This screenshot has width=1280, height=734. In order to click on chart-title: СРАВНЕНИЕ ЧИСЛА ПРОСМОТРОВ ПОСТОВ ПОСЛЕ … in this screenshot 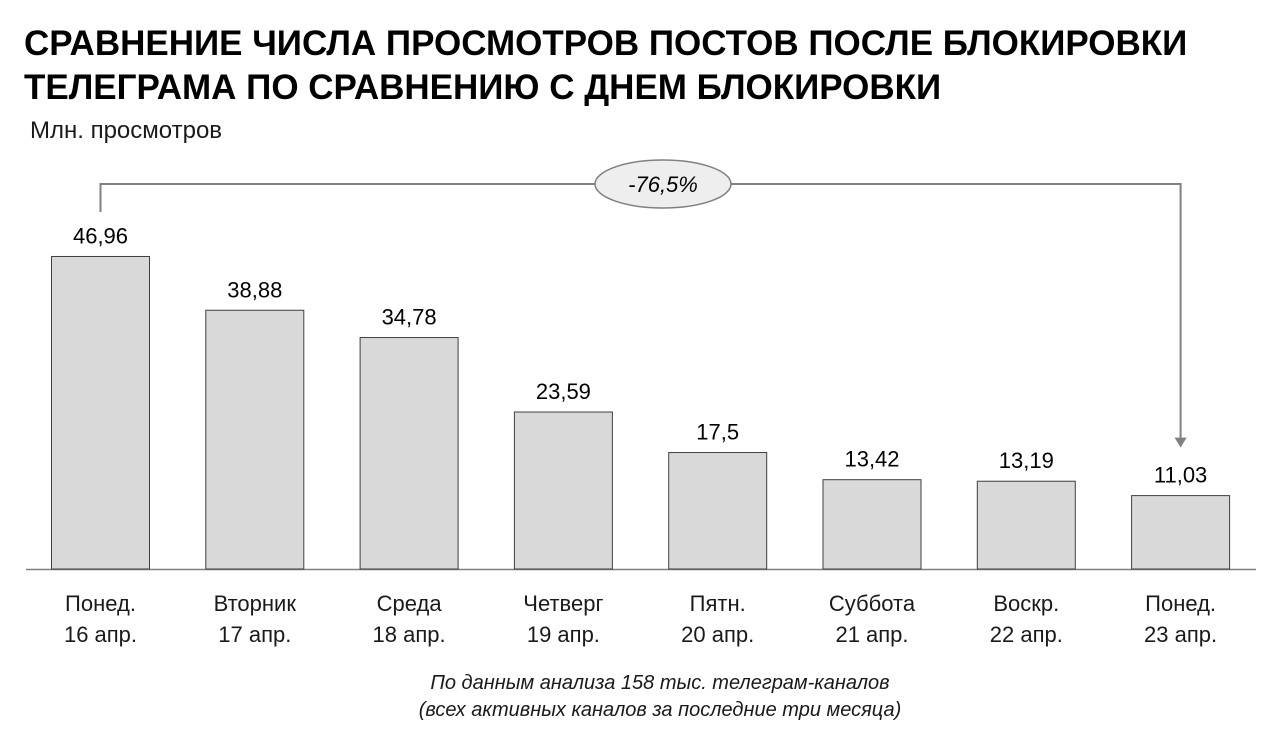, I will do `click(644, 66)`.